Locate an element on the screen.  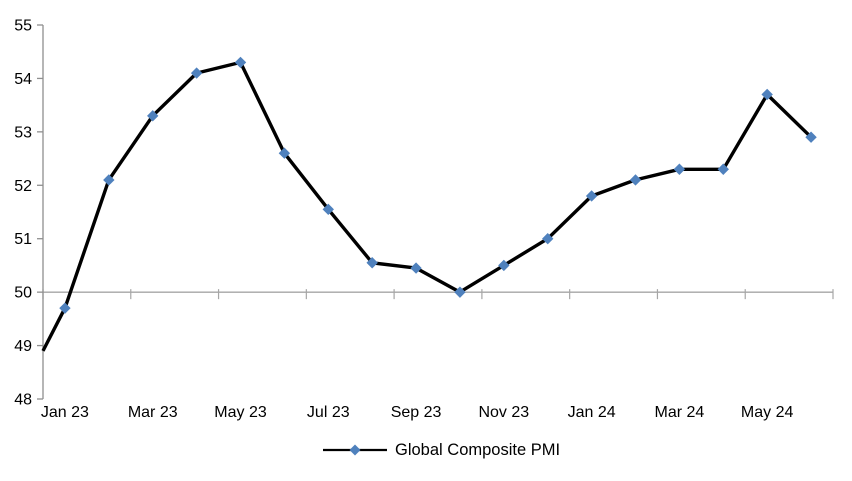
y-axis-label: 50 is located at coordinates (23, 293).